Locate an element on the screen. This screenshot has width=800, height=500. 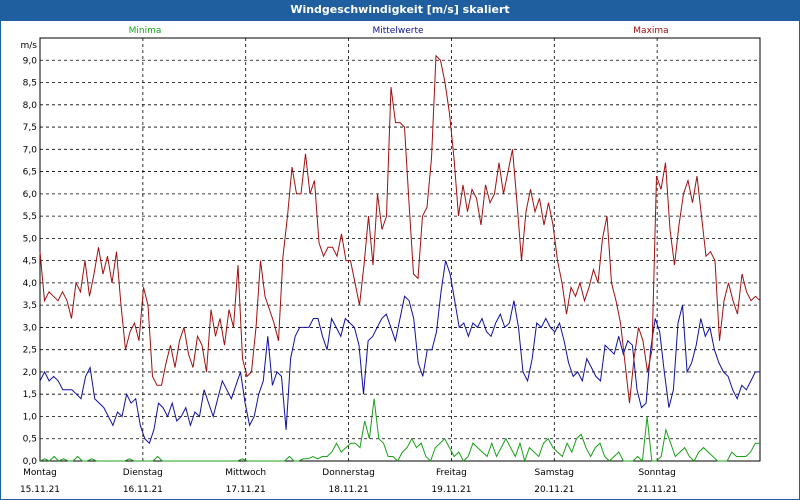
y-tick-label: 0,0 is located at coordinates (30, 462).